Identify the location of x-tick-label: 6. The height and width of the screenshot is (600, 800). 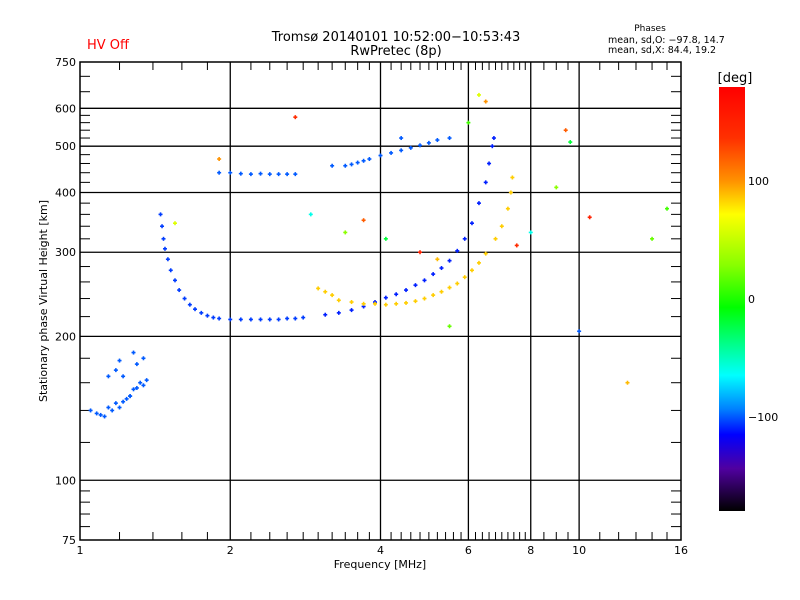
(468, 550).